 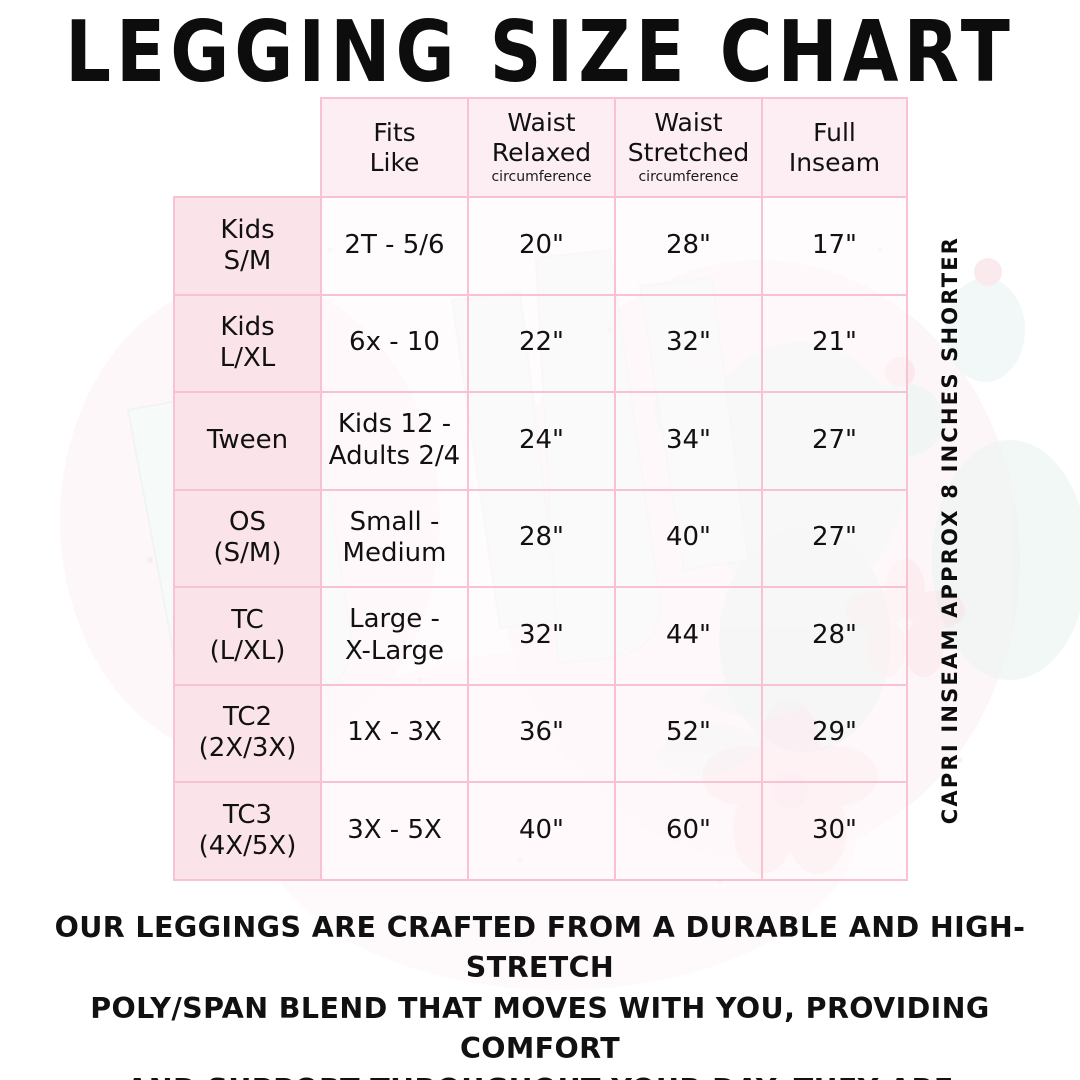 What do you see at coordinates (834, 246) in the screenshot?
I see `full-inseam-cell: 17"` at bounding box center [834, 246].